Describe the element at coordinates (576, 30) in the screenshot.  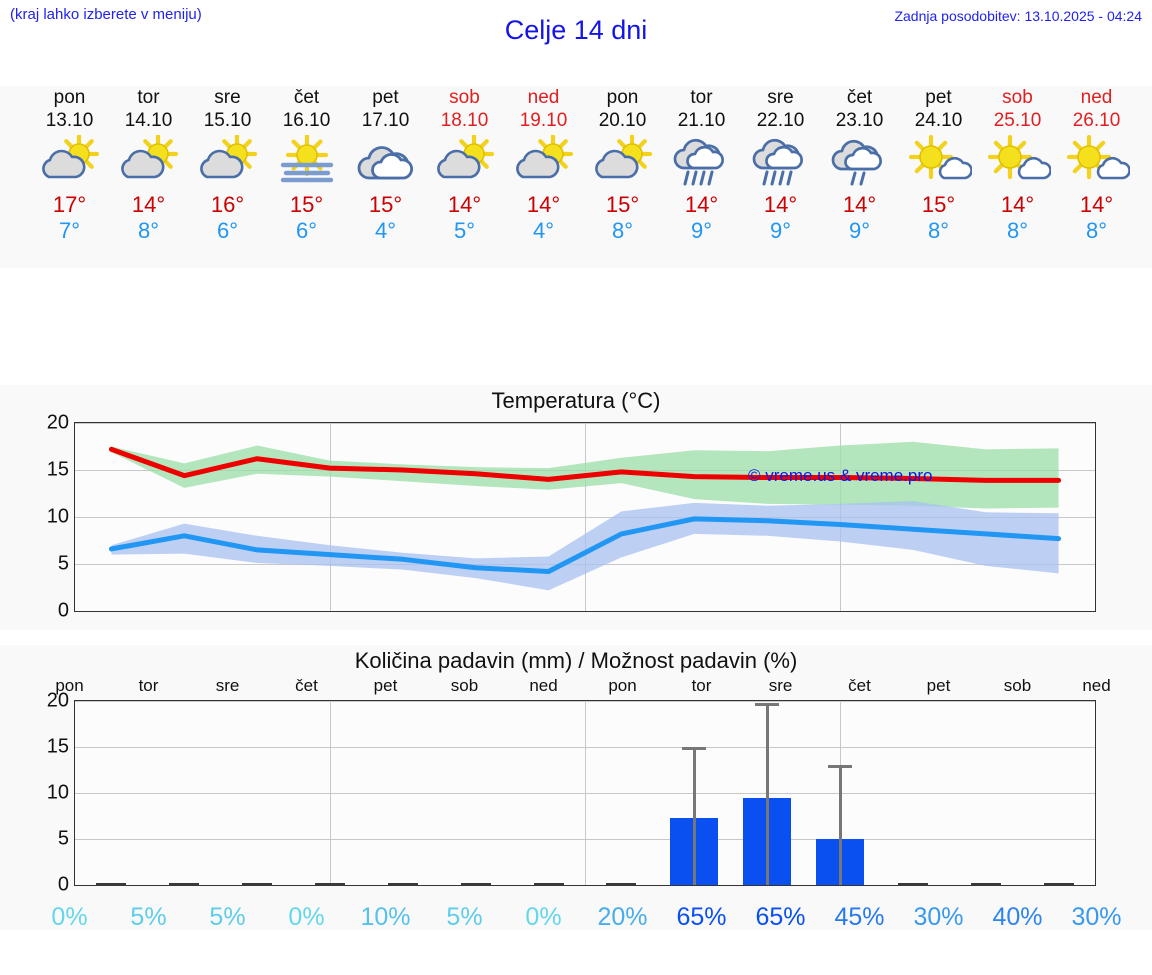
I see `page-title: Celje 14 dni` at that location.